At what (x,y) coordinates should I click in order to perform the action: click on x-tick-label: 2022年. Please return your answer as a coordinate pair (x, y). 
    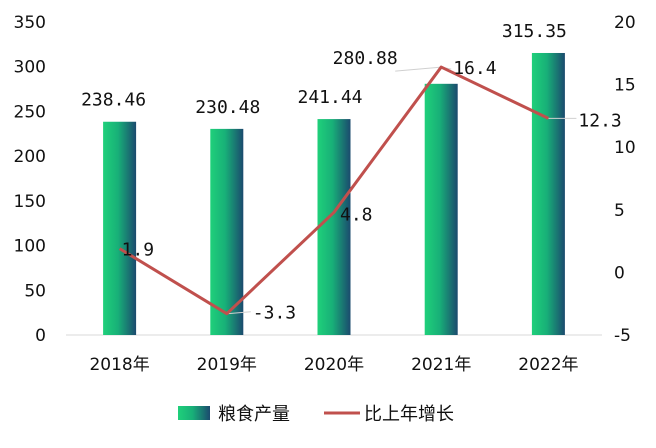
    Looking at the image, I should click on (548, 365).